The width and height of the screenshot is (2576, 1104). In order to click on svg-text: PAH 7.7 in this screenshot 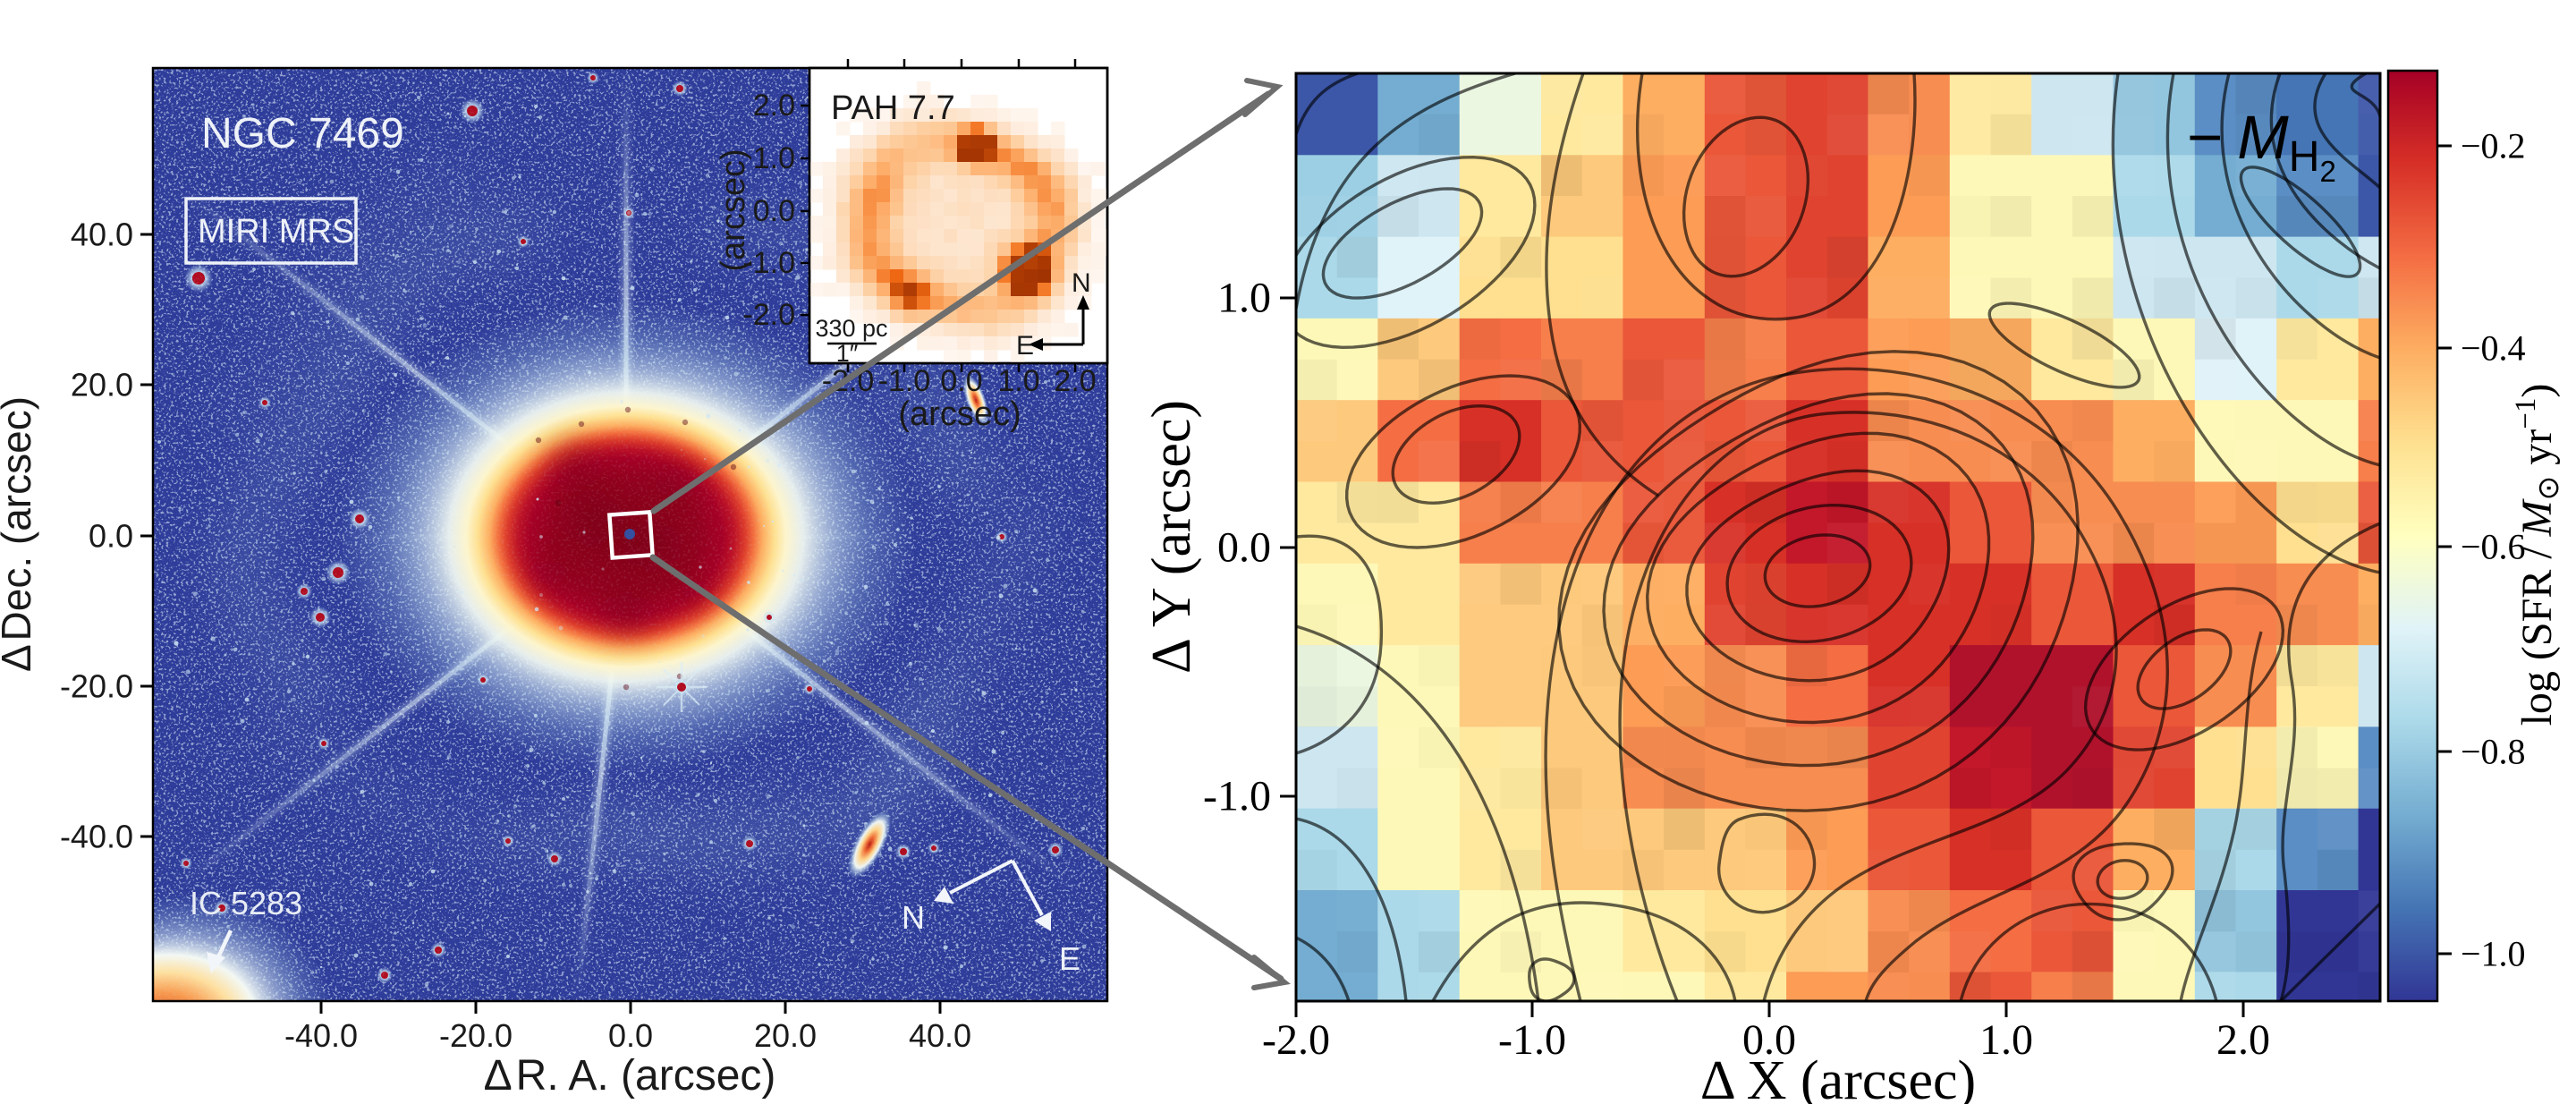, I will do `click(893, 108)`.